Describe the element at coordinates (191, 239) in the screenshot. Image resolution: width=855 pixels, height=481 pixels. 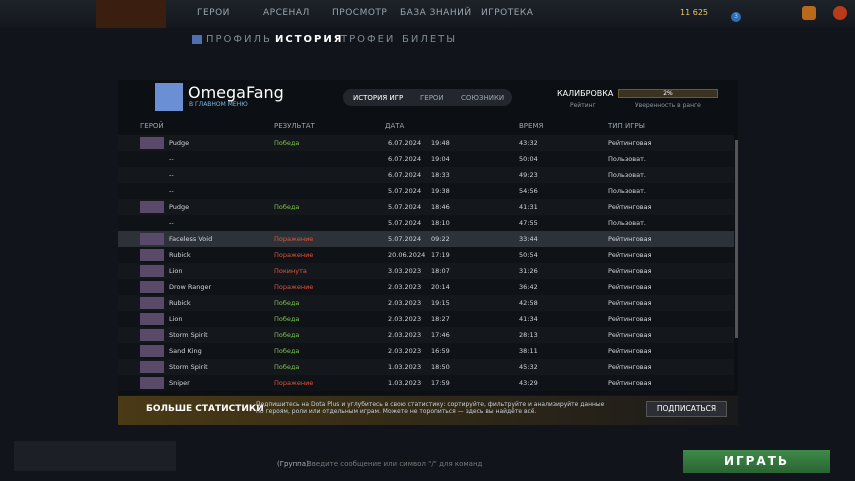
I see `hero-name: Faceless Void` at that location.